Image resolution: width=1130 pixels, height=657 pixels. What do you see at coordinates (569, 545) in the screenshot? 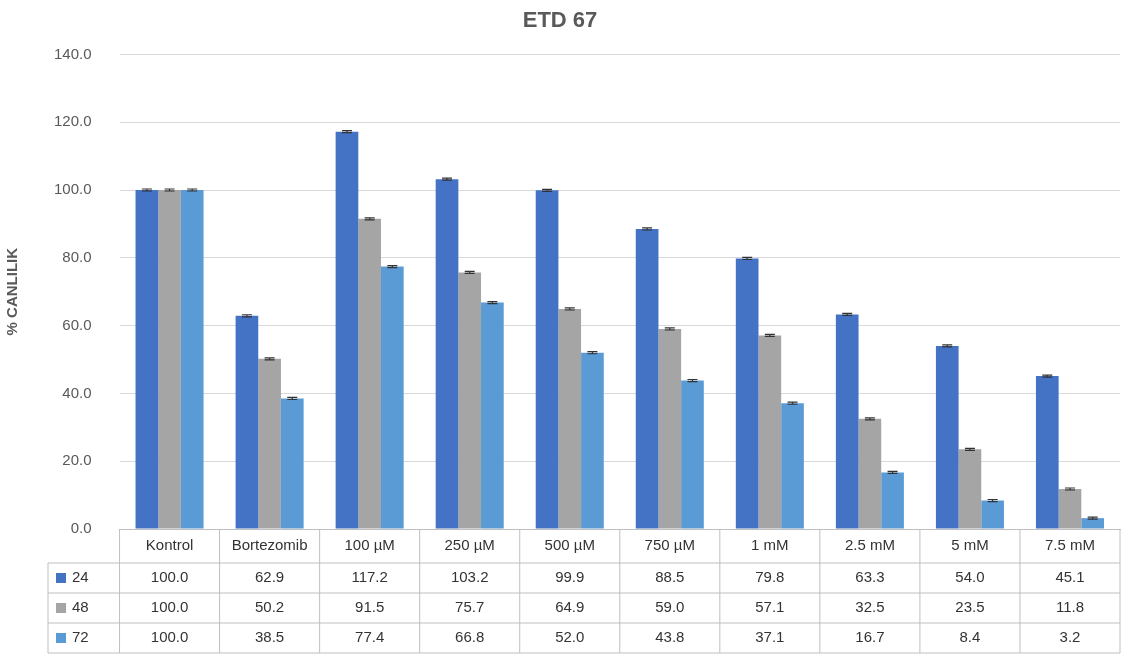
I see `x-tick-label: 500 µM` at bounding box center [569, 545].